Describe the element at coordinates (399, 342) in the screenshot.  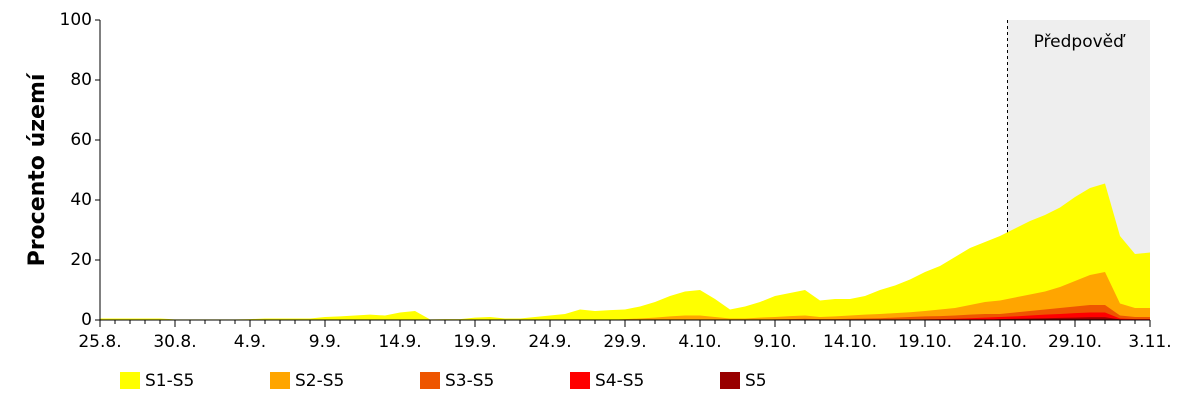
I see `x-tick-label: 14.9.` at that location.